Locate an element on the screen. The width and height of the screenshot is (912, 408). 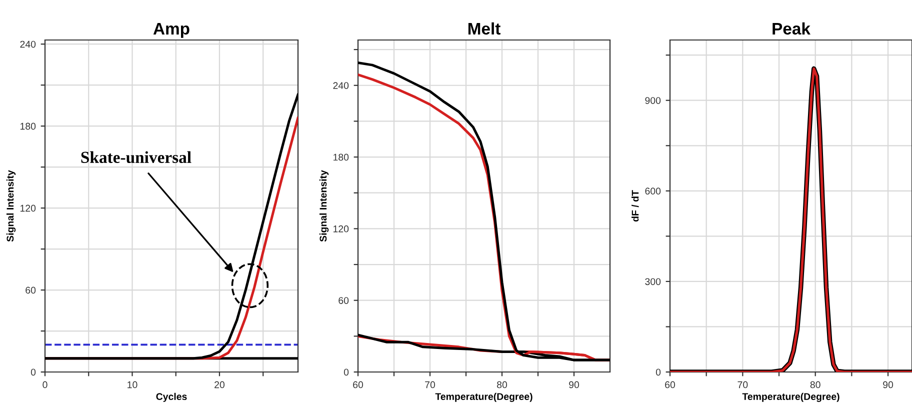
annotation: Skate-universal is located at coordinates (136, 157).